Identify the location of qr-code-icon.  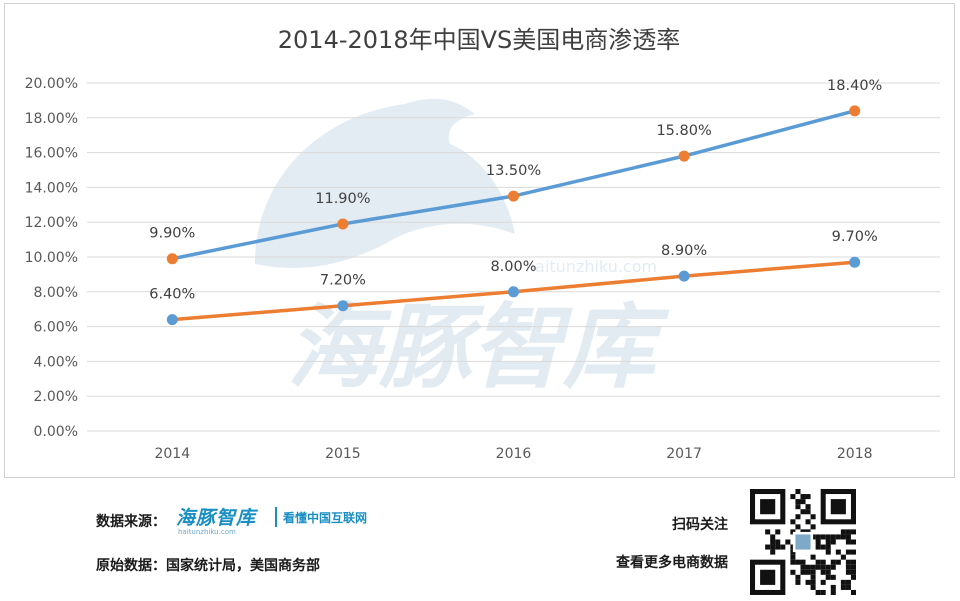
(803, 542).